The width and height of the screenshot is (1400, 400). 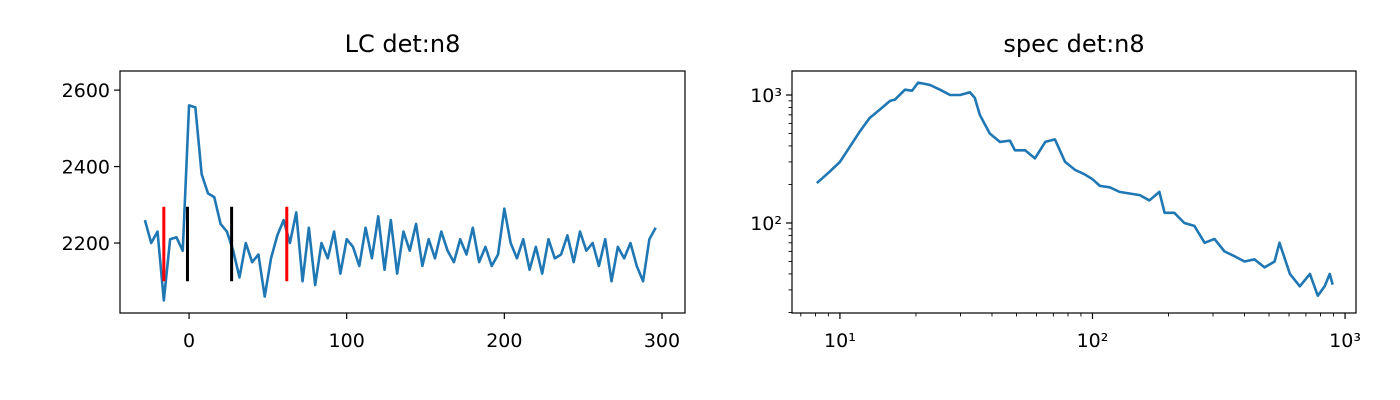 I want to click on chart-title: spec det:n8, so click(x=1073, y=44).